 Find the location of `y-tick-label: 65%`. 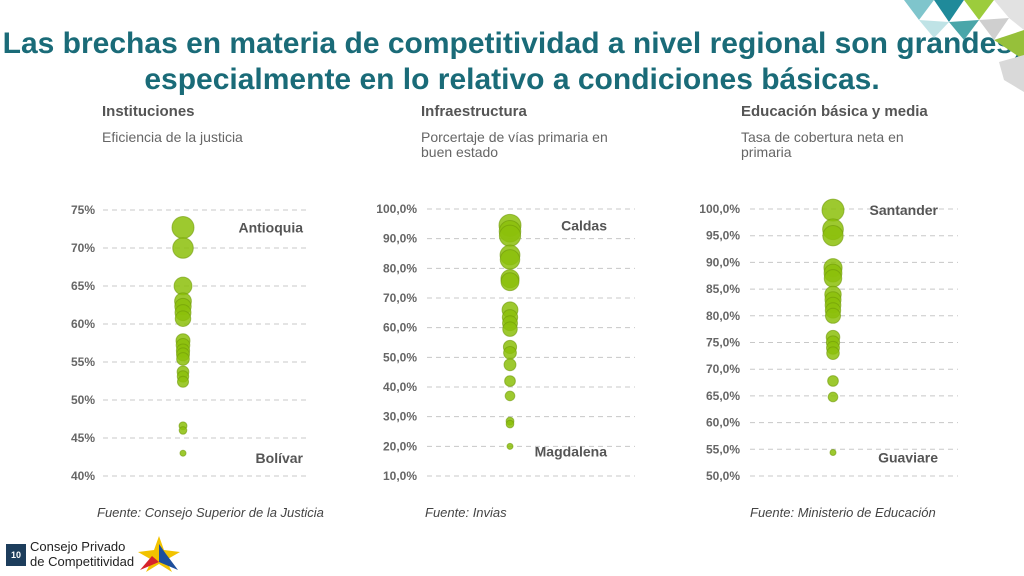

y-tick-label: 65% is located at coordinates (83, 286).